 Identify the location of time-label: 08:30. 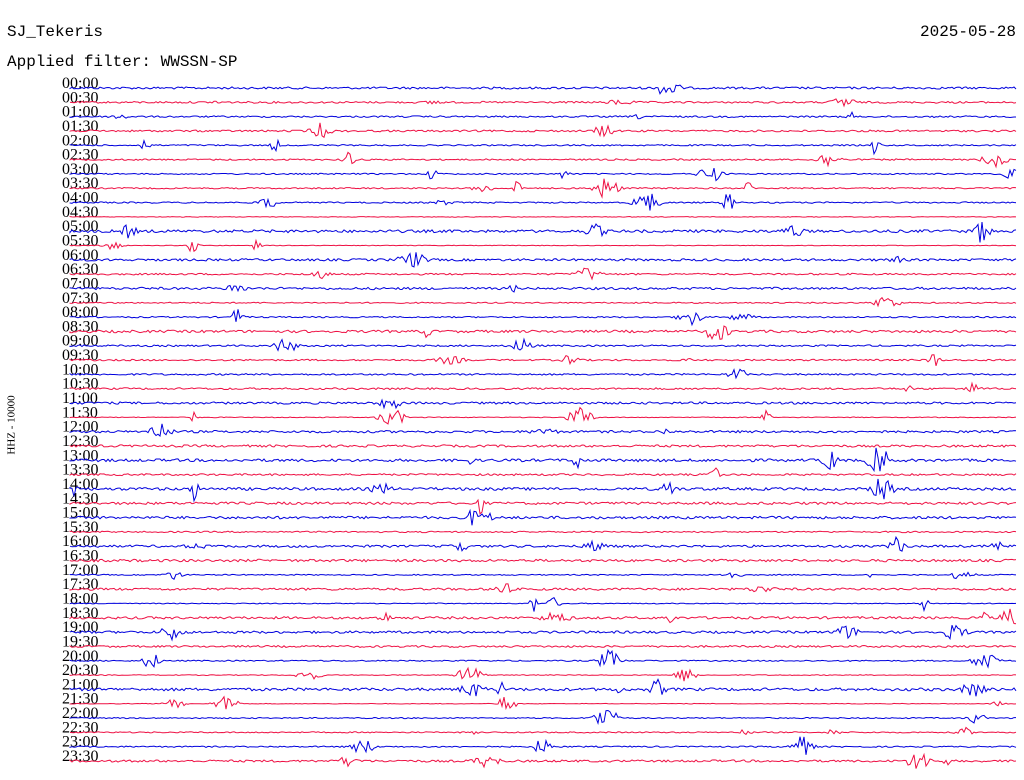
(80, 326).